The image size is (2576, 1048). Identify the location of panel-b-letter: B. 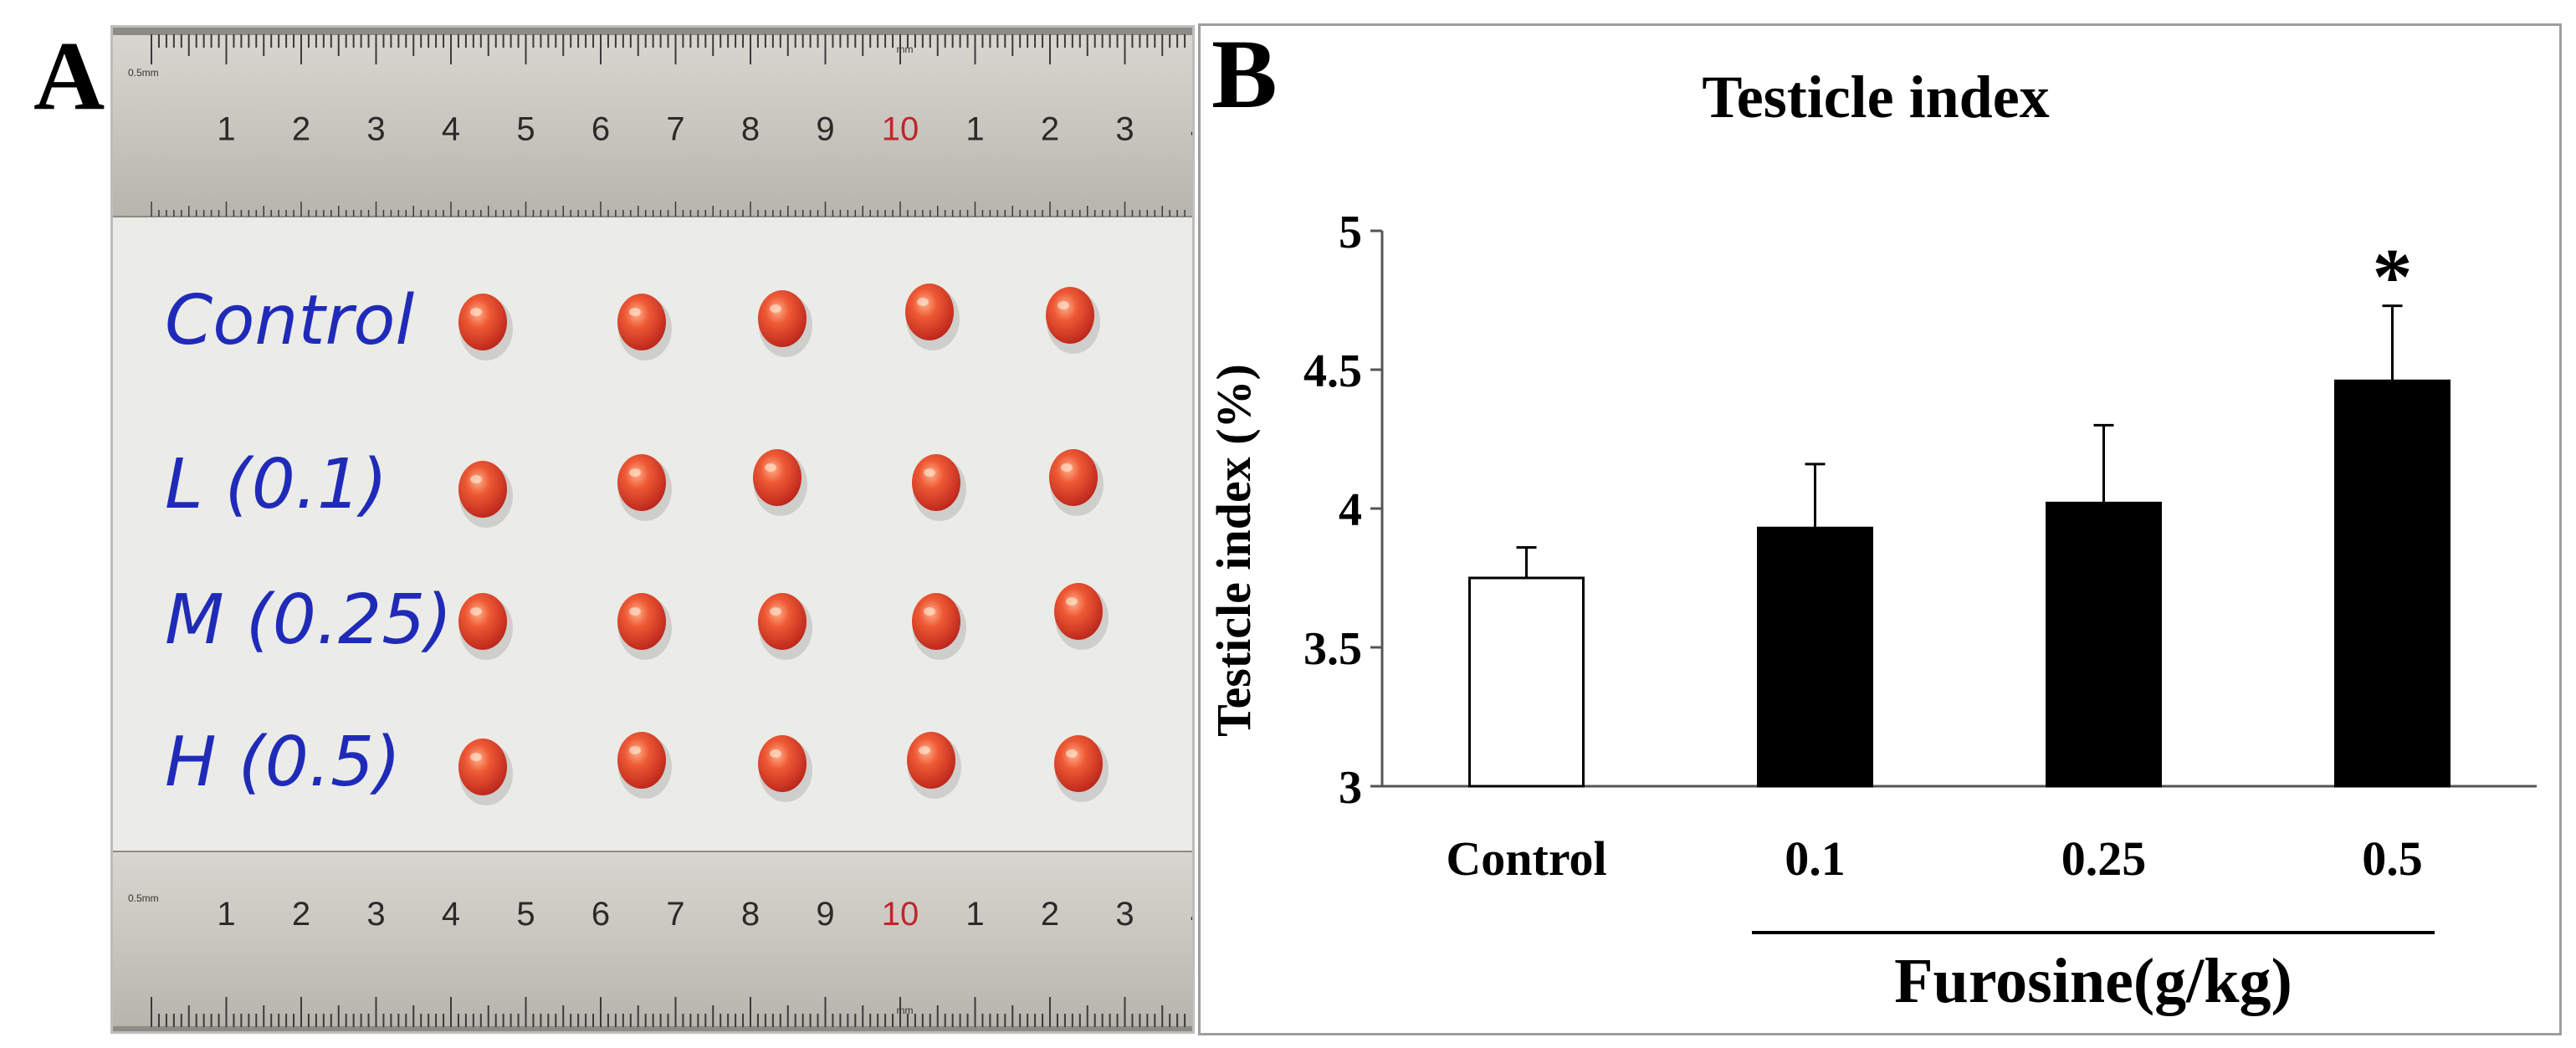
(1245, 74).